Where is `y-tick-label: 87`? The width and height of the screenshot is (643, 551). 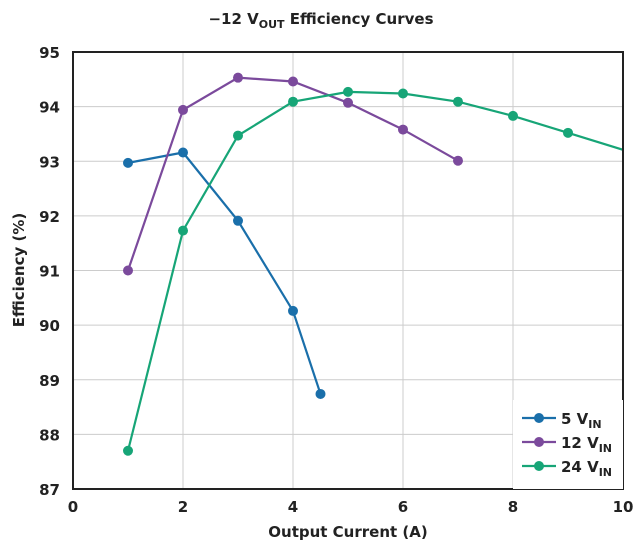 y-tick-label: 87 is located at coordinates (49, 490).